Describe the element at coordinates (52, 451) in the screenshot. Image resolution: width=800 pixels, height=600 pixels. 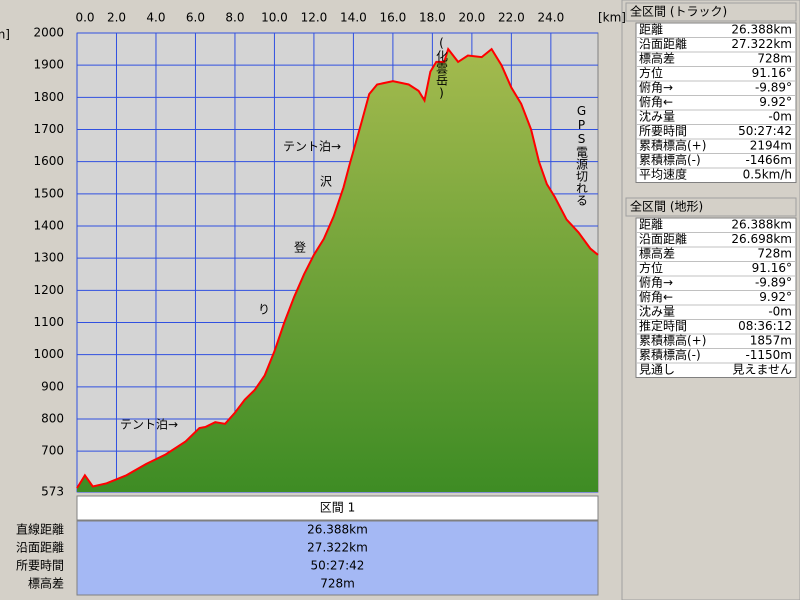
I see `y-tick-label: 700` at that location.